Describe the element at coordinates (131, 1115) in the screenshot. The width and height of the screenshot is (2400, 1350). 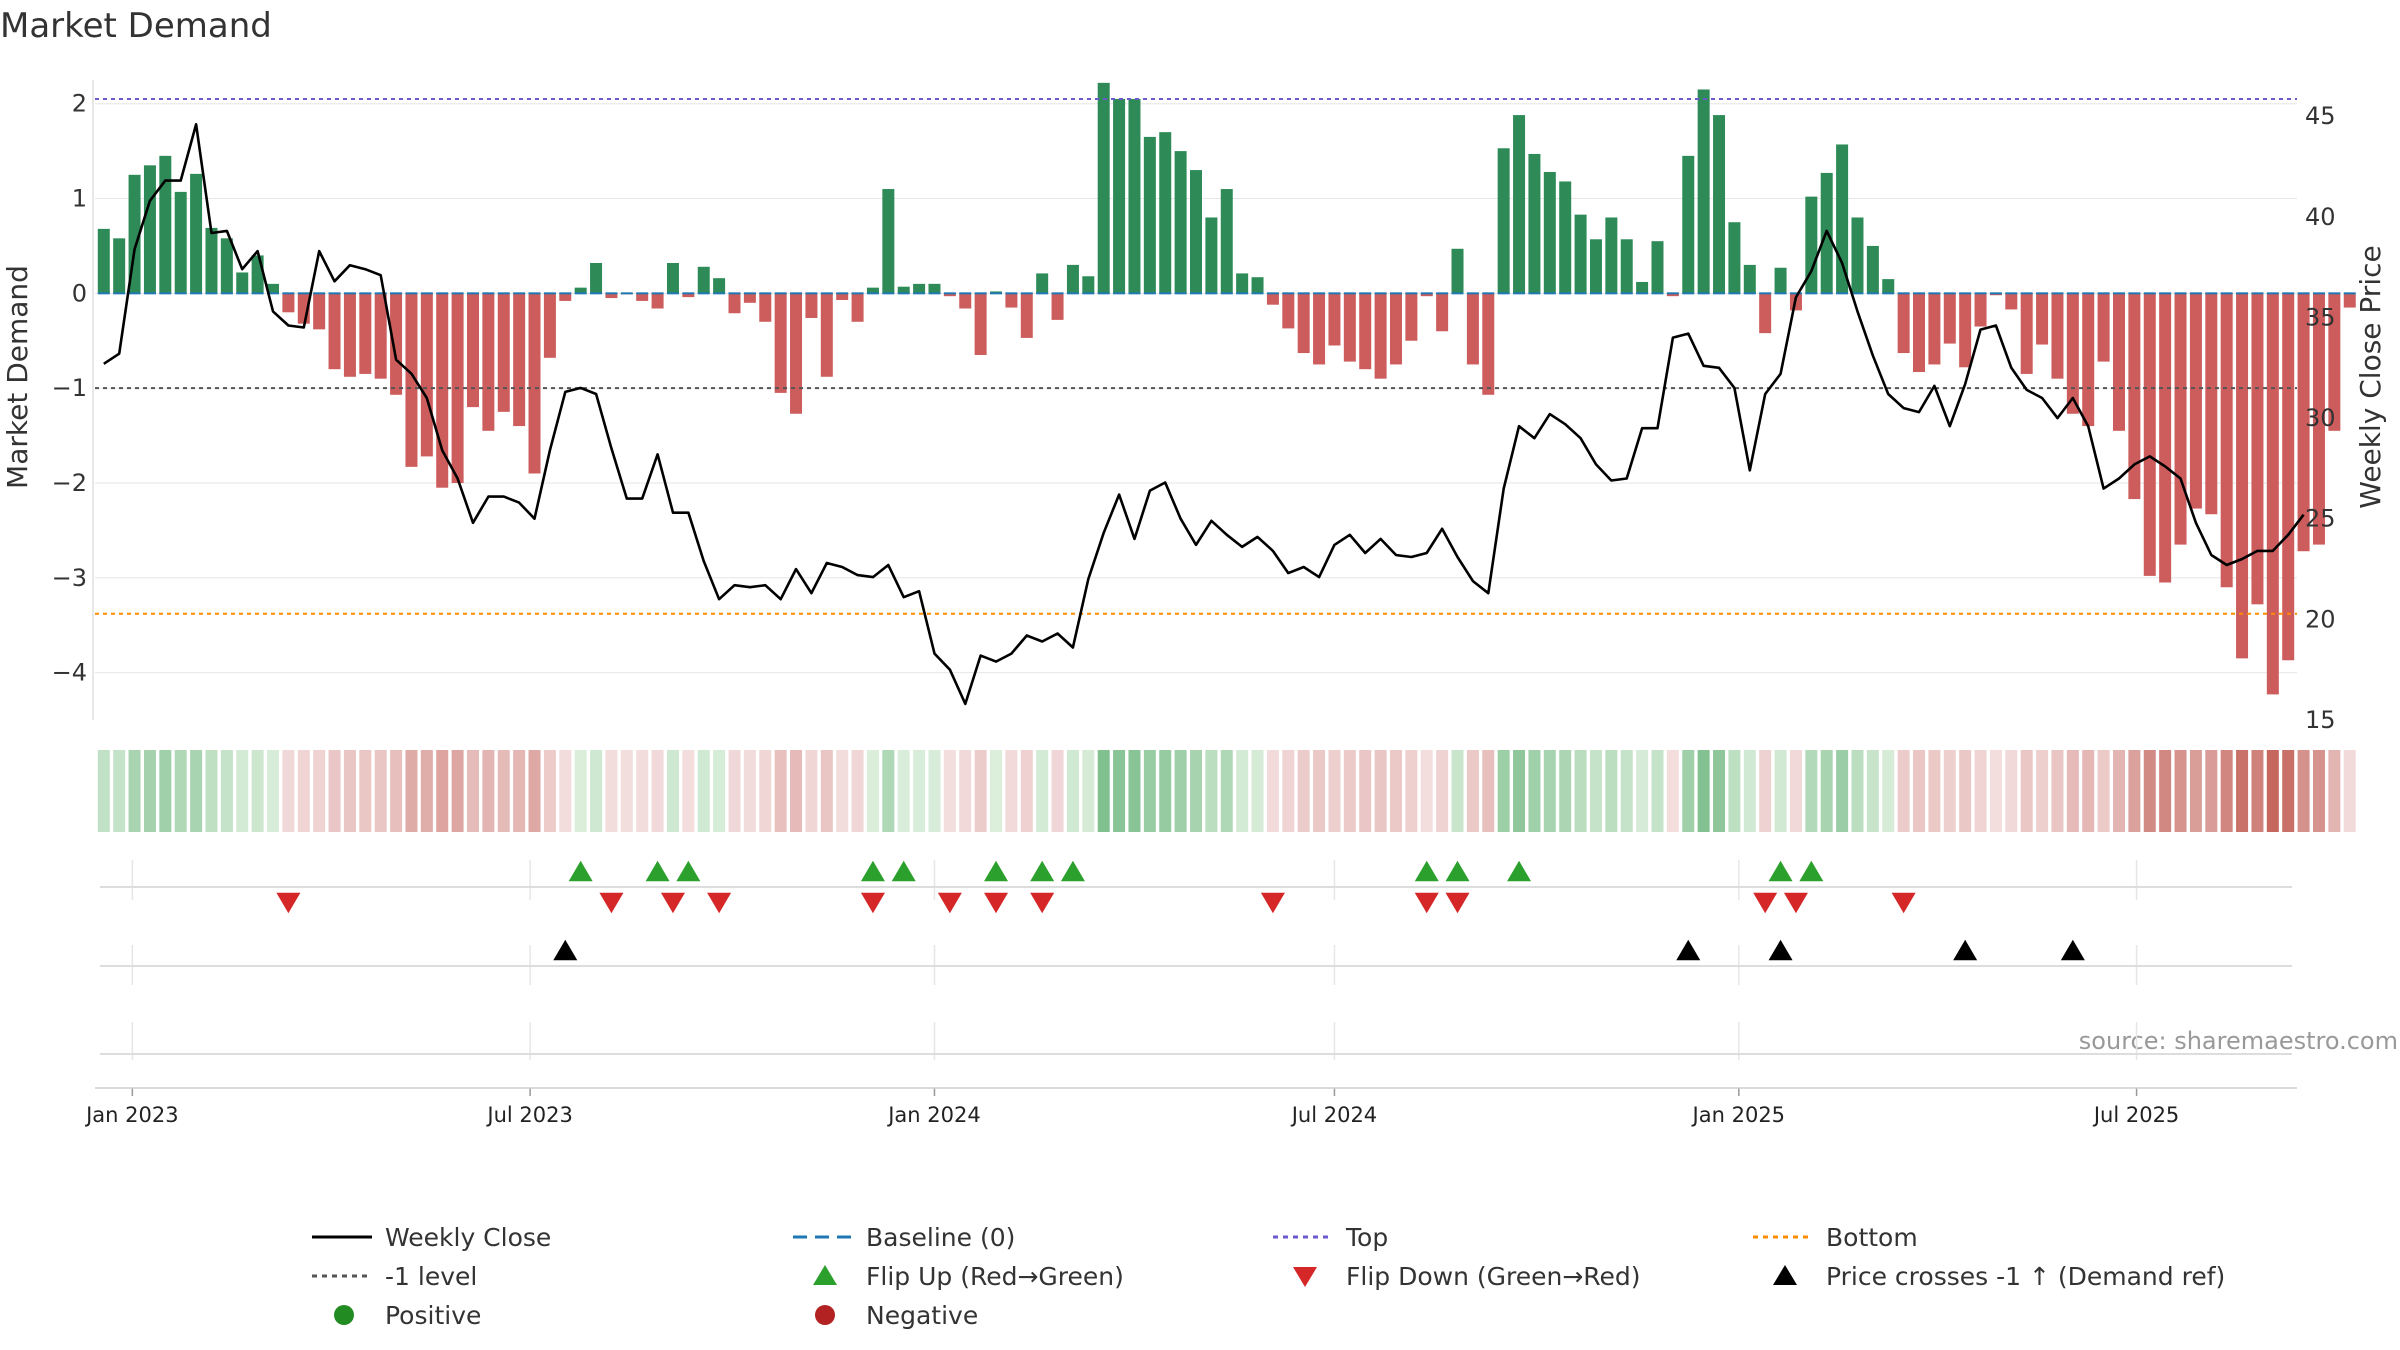
I see `x-tick-label: Jan 2023` at that location.